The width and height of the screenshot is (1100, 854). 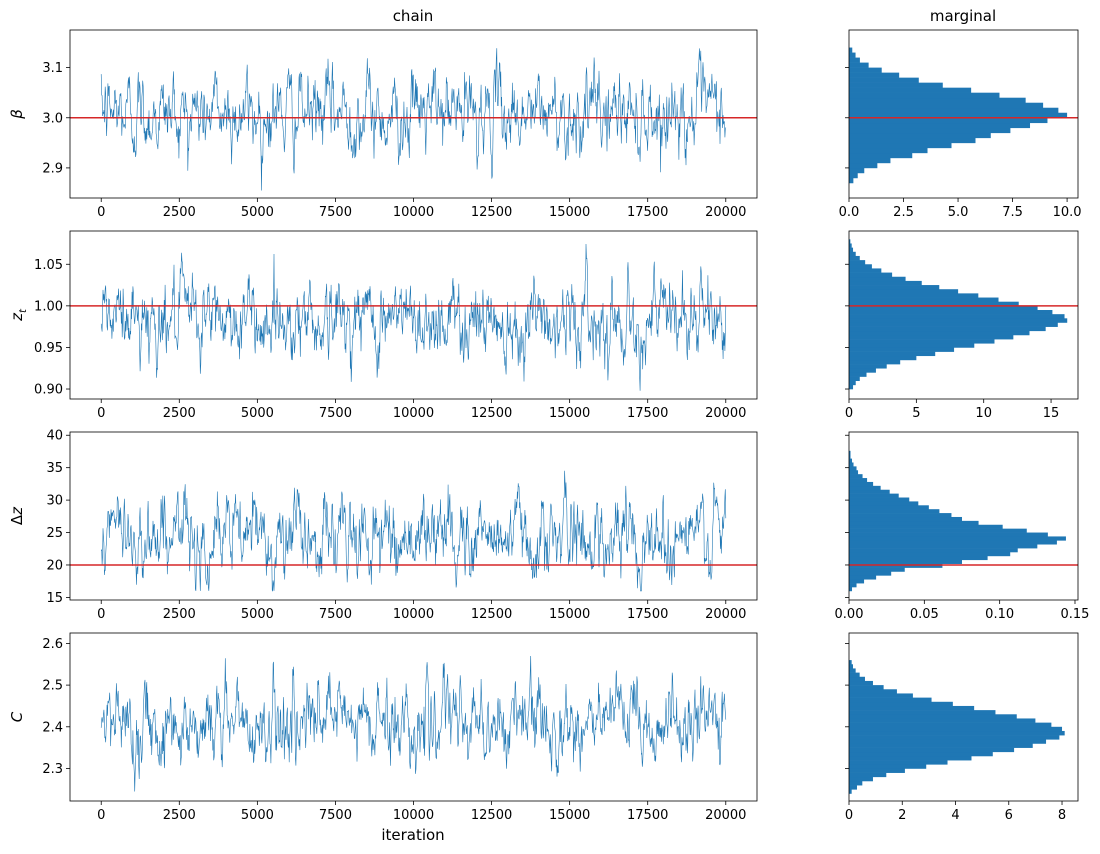 I want to click on y-axis-label-text: C, so click(x=17, y=716).